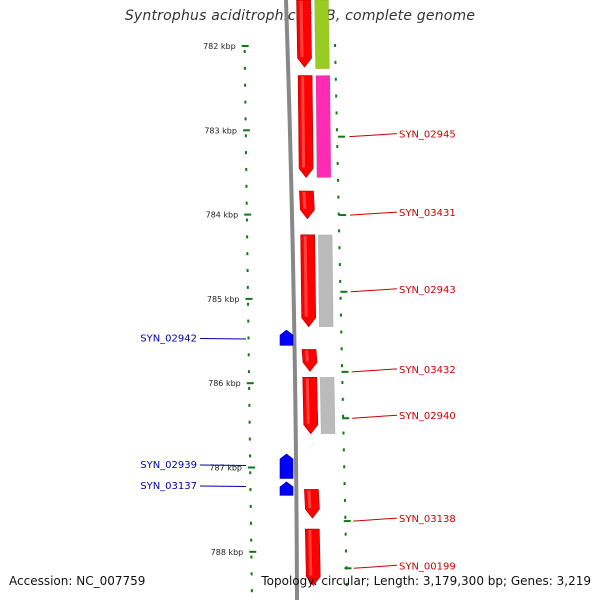 This screenshot has width=600, height=600. What do you see at coordinates (427, 213) in the screenshot?
I see `gene-label: SYN_03431` at bounding box center [427, 213].